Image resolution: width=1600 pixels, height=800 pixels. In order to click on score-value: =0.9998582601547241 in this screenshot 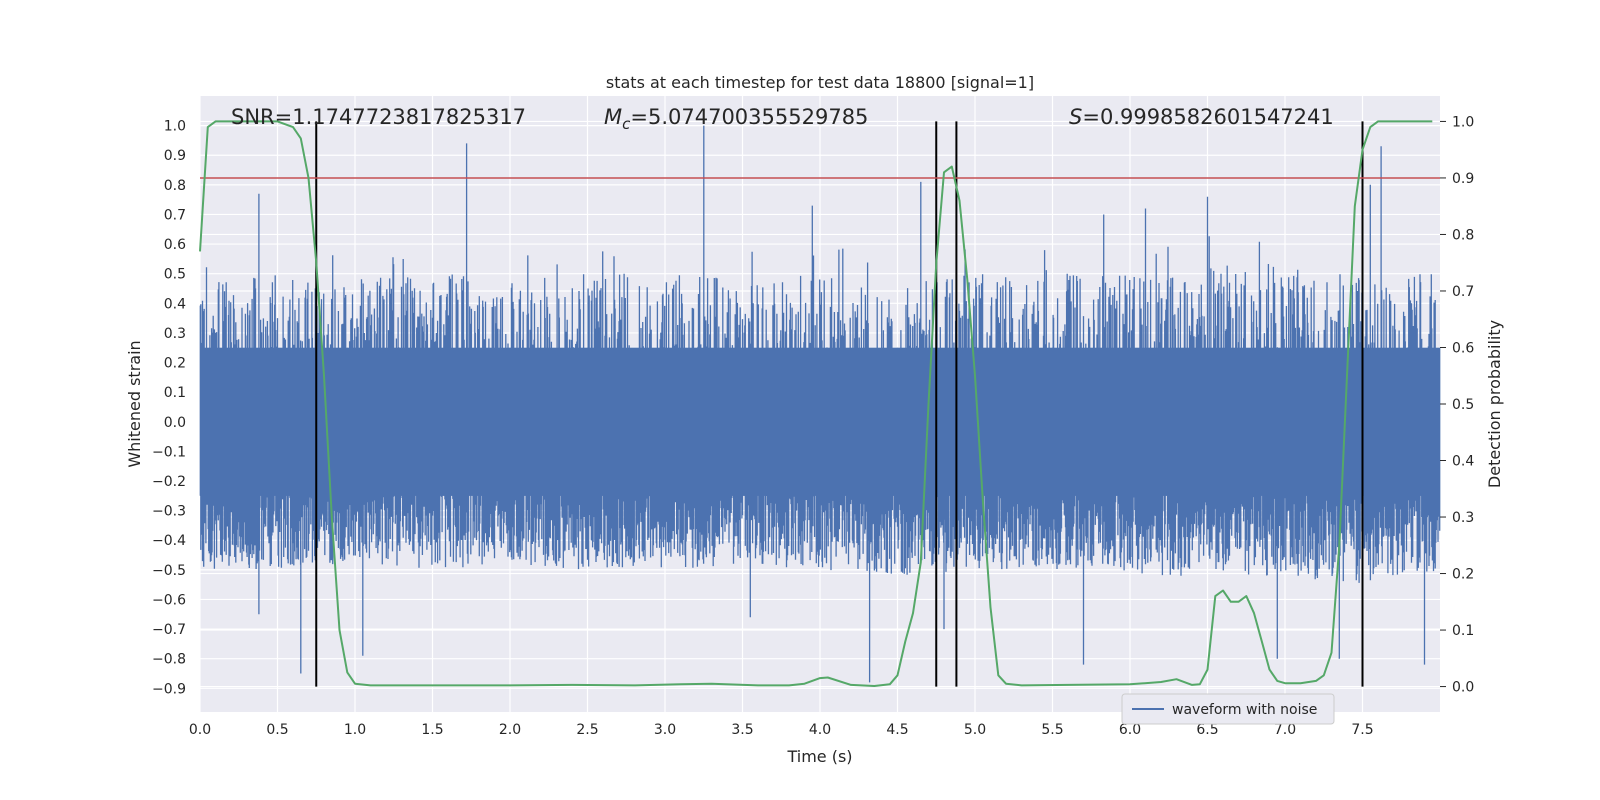, I will do `click(1207, 117)`.